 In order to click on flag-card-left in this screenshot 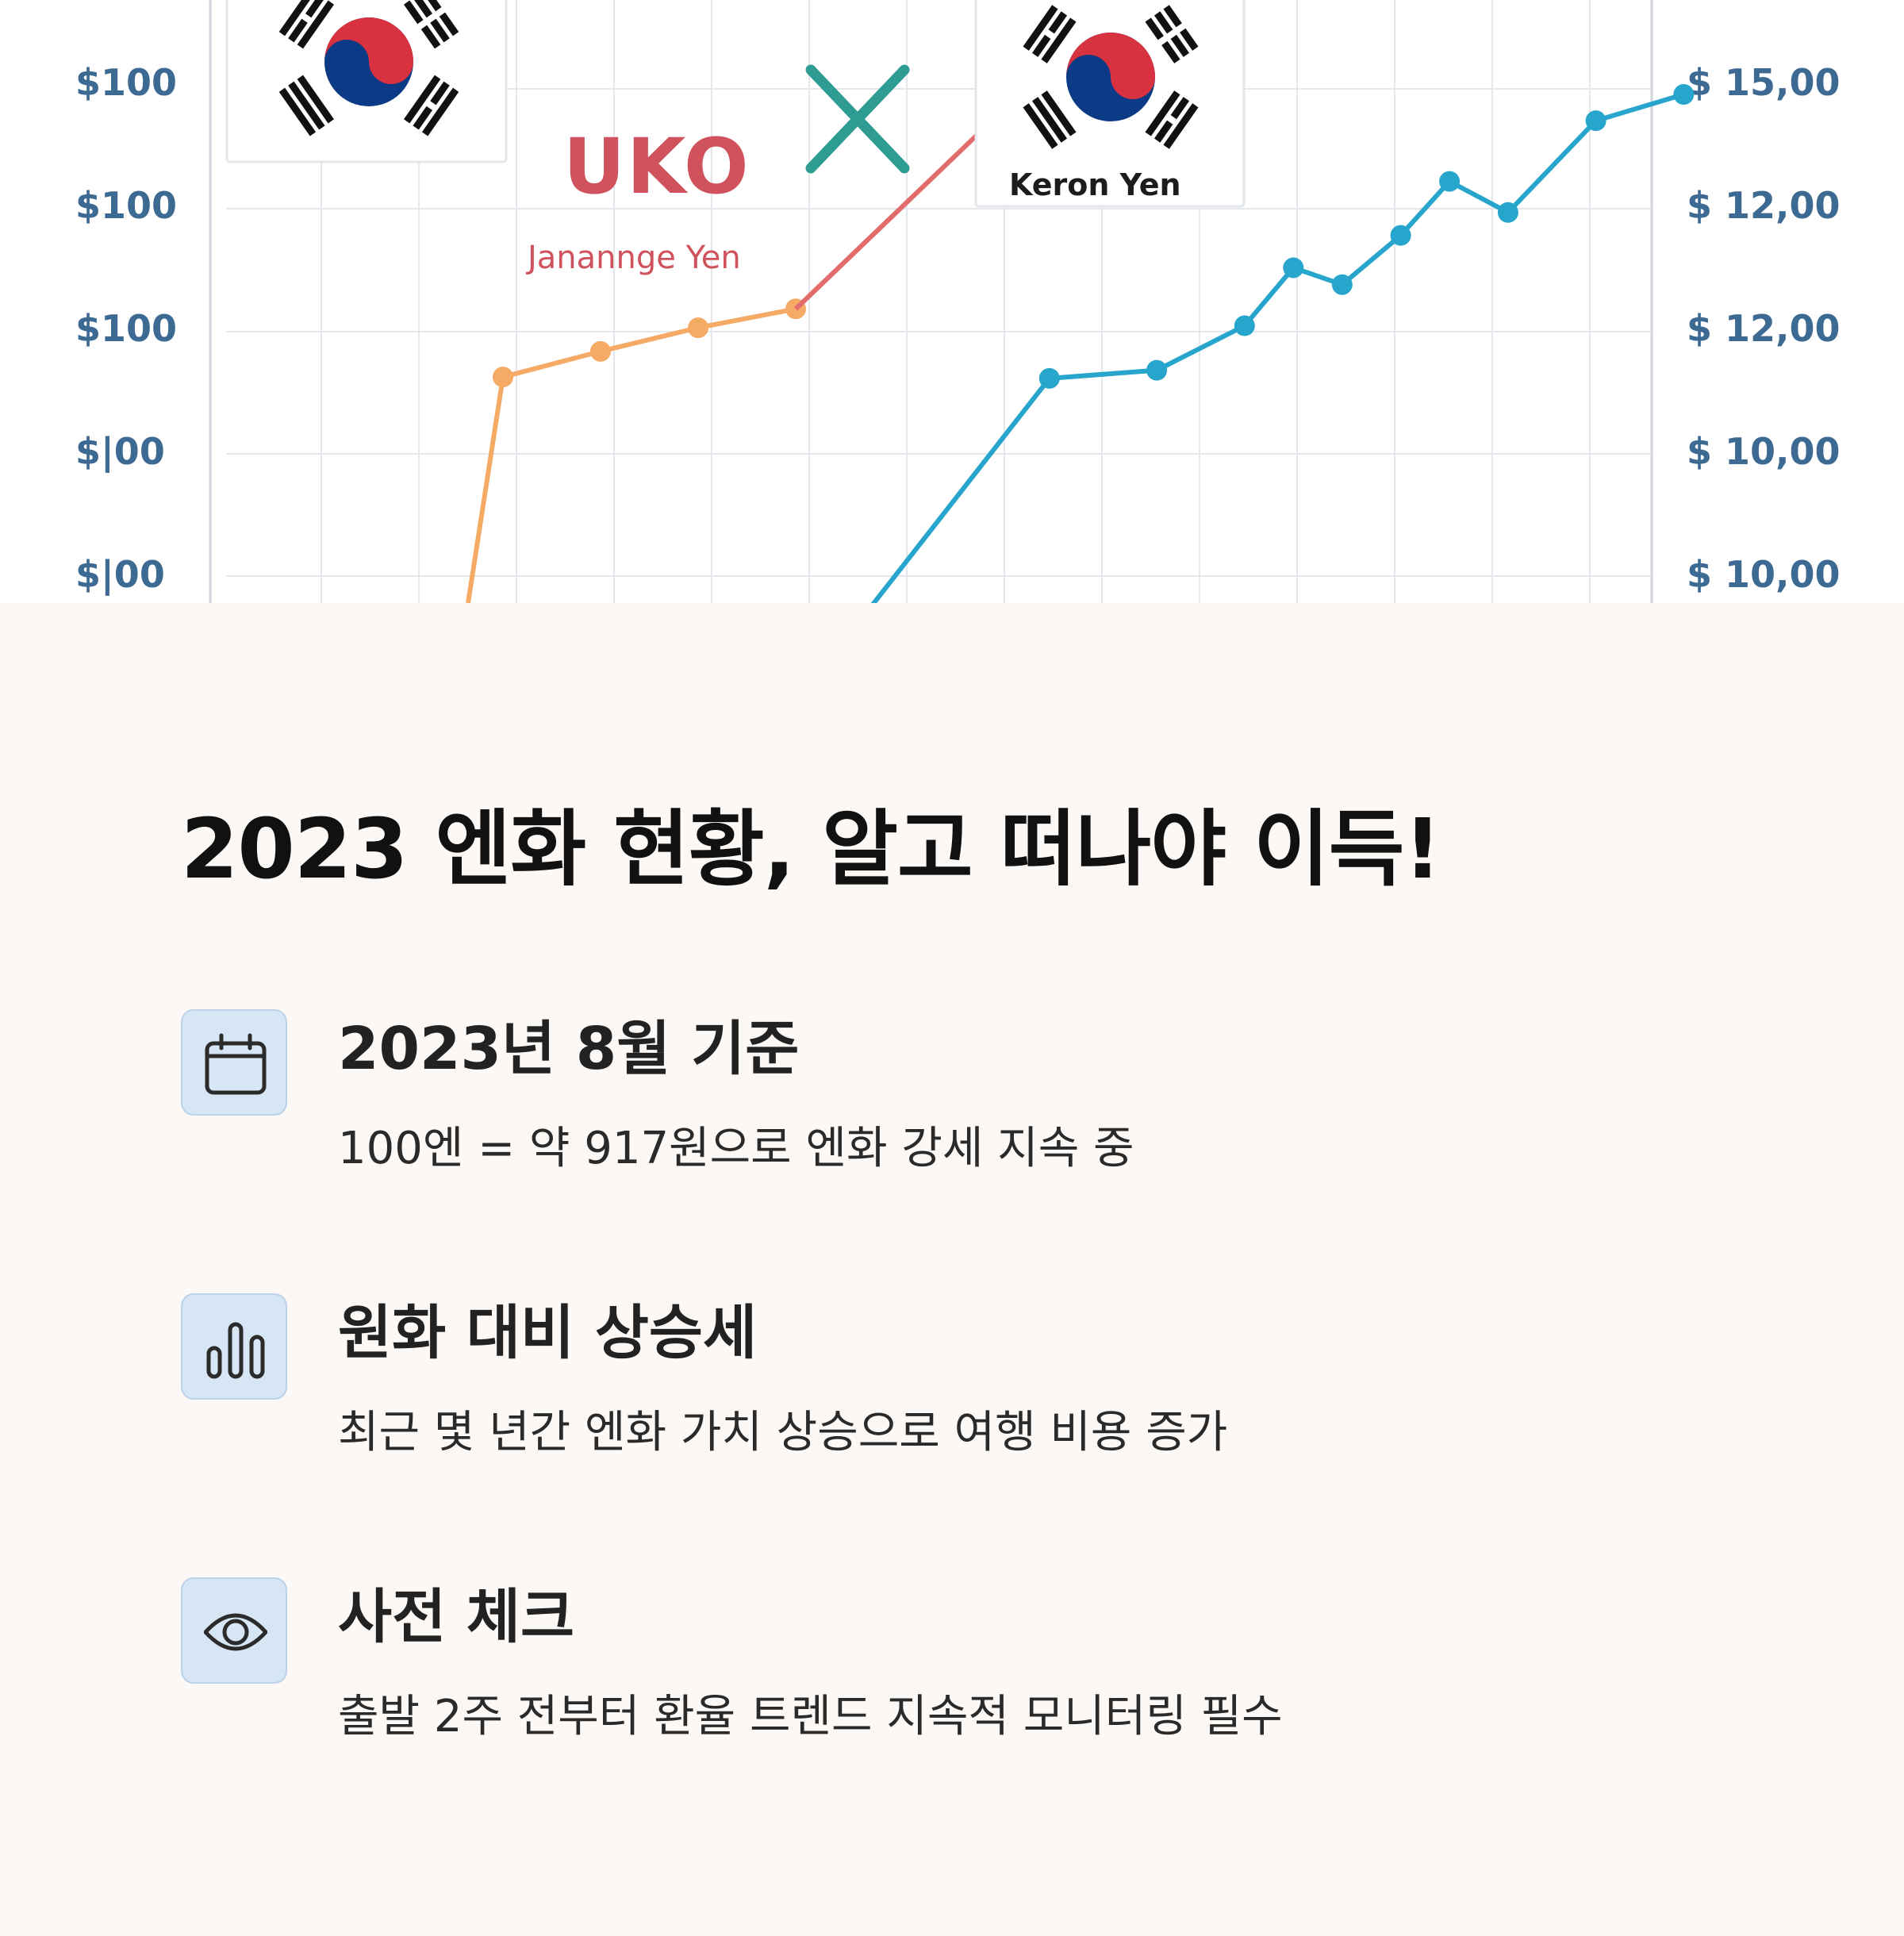, I will do `click(366, 81)`.